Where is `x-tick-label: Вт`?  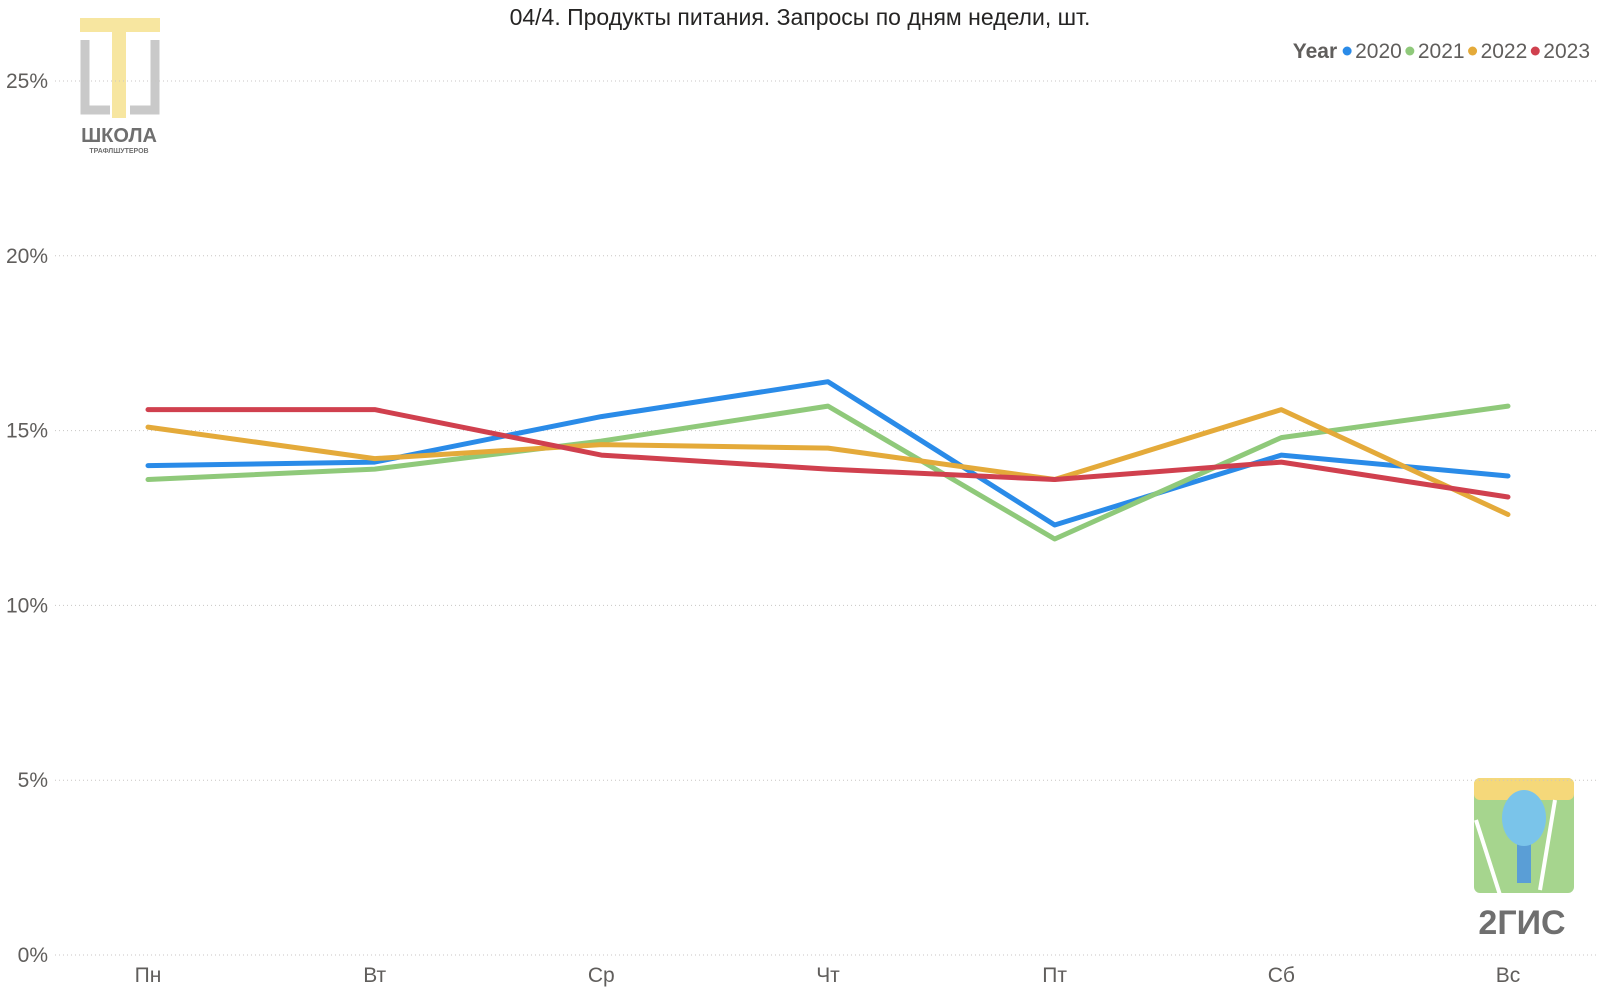 x-tick-label: Вт is located at coordinates (374, 975).